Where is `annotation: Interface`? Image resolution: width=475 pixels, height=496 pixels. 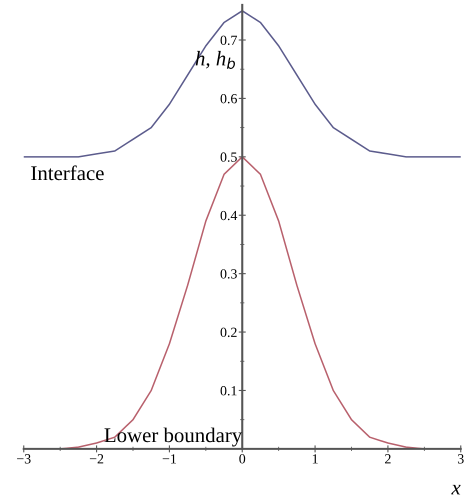
annotation: Interface is located at coordinates (67, 172).